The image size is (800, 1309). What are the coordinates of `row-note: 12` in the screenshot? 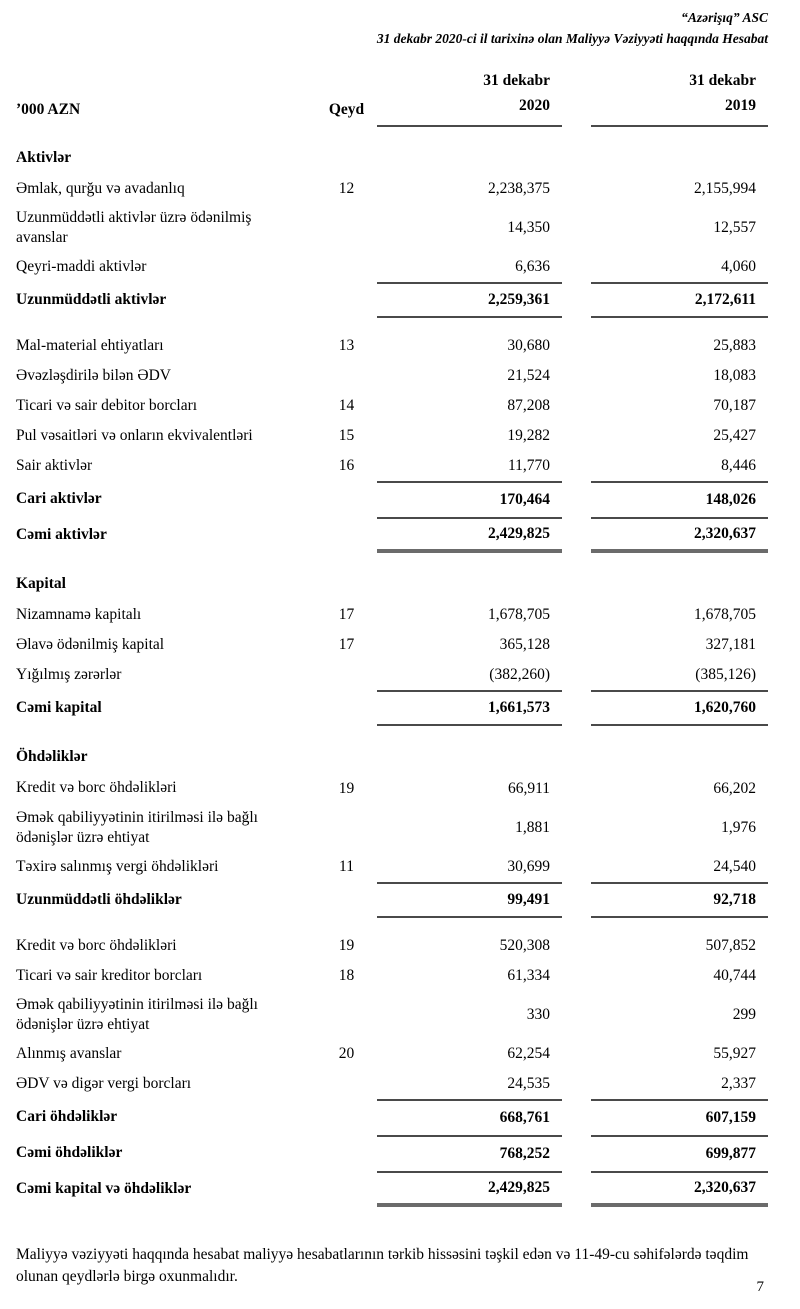 It's located at (346, 188).